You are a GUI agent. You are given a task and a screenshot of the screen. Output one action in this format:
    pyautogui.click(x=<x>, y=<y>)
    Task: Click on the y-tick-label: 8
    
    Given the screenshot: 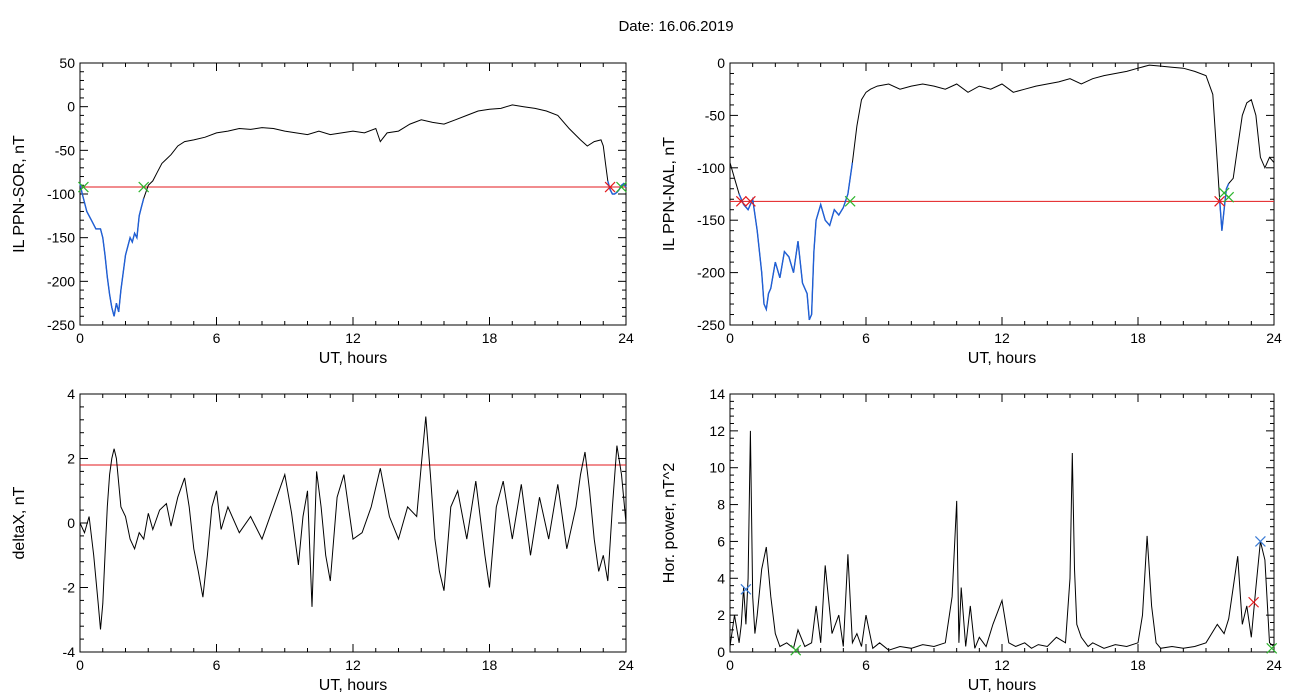 What is the action you would take?
    pyautogui.click(x=721, y=505)
    